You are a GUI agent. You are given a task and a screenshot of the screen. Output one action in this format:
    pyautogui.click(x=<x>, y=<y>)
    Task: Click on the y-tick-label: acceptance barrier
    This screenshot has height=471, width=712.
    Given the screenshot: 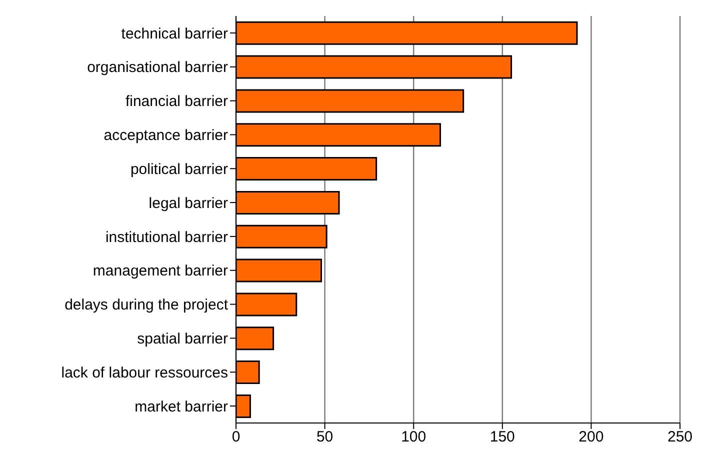 What is the action you would take?
    pyautogui.click(x=166, y=135)
    